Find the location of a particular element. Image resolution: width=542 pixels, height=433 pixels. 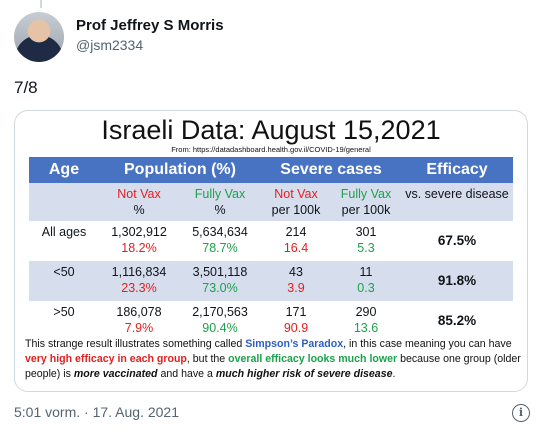

subheader-row is located at coordinates (271, 202).